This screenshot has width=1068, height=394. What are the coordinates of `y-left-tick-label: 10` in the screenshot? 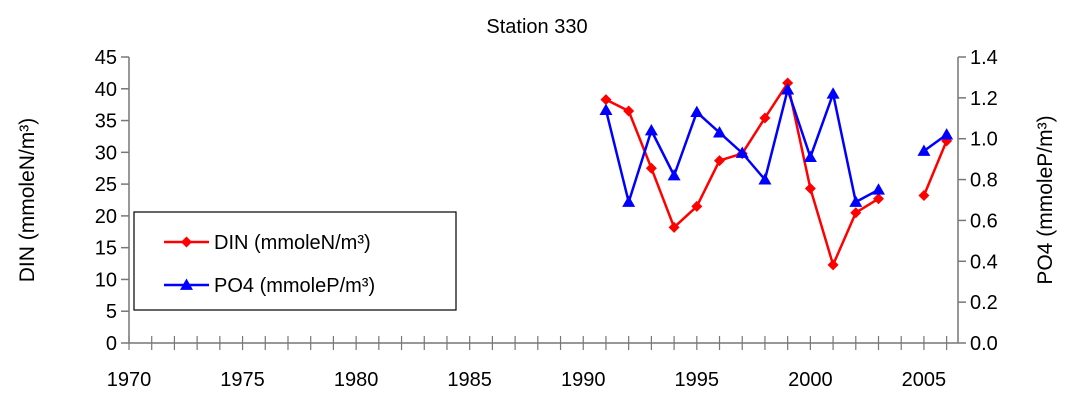 It's located at (106, 280).